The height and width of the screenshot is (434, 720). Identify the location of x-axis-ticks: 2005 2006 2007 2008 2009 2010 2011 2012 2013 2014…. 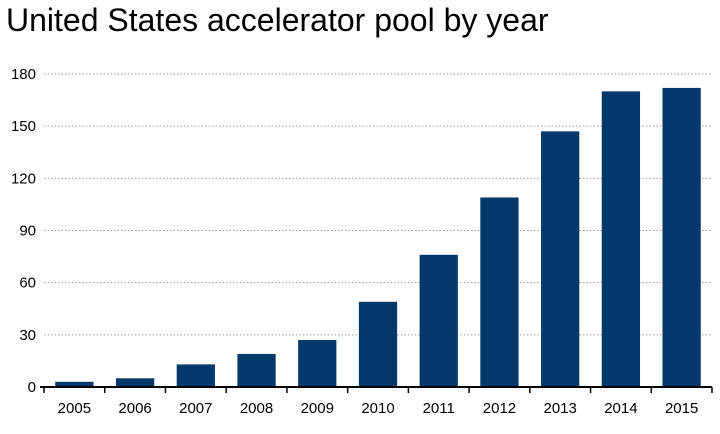
(378, 408).